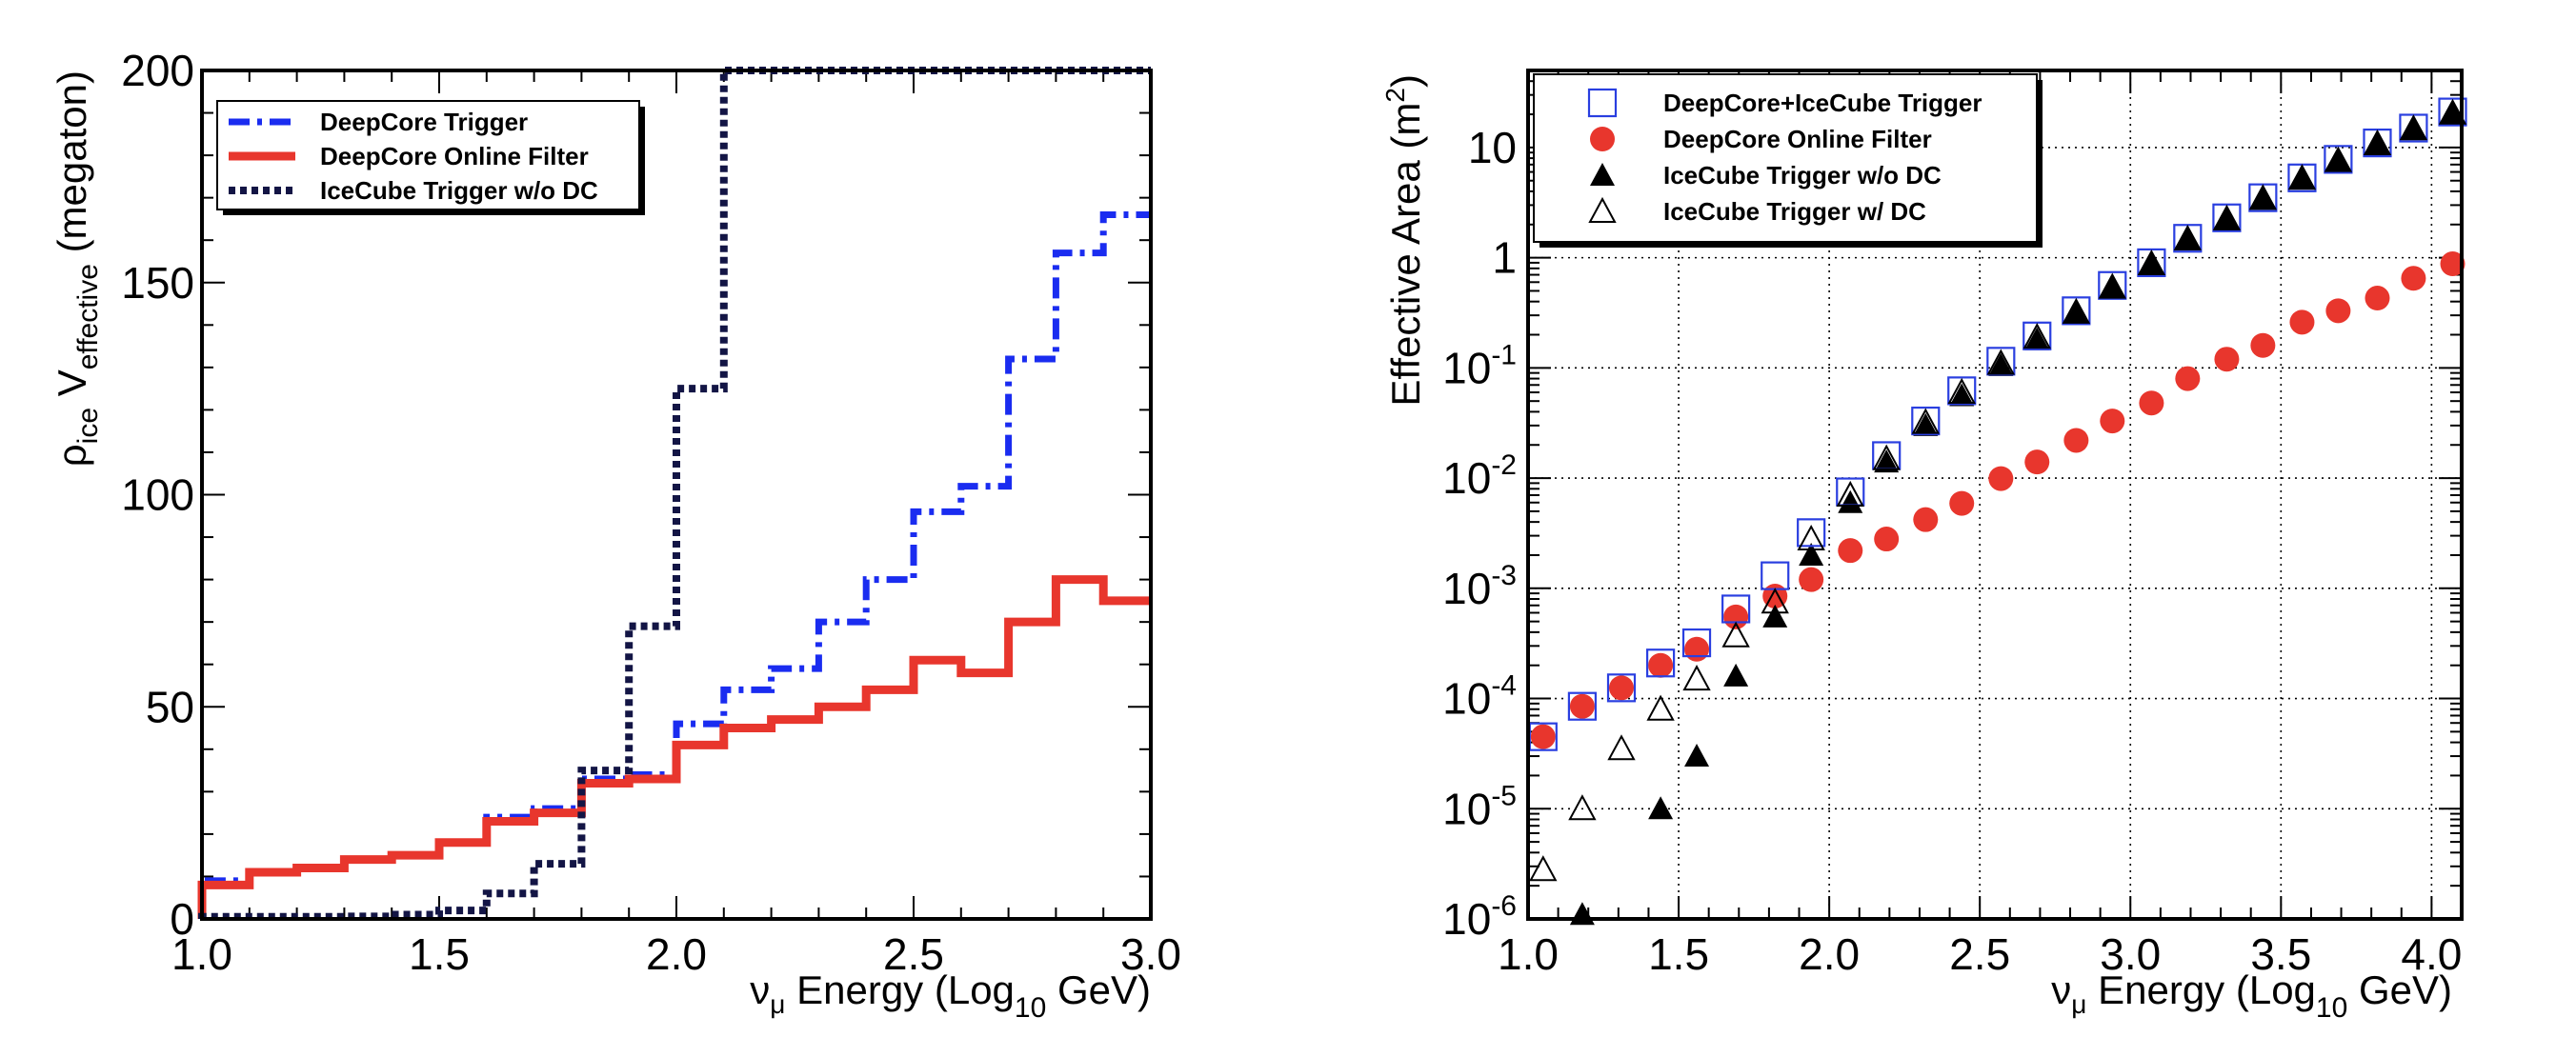 The width and height of the screenshot is (2576, 1057). What do you see at coordinates (1786, 158) in the screenshot?
I see `legend-box` at bounding box center [1786, 158].